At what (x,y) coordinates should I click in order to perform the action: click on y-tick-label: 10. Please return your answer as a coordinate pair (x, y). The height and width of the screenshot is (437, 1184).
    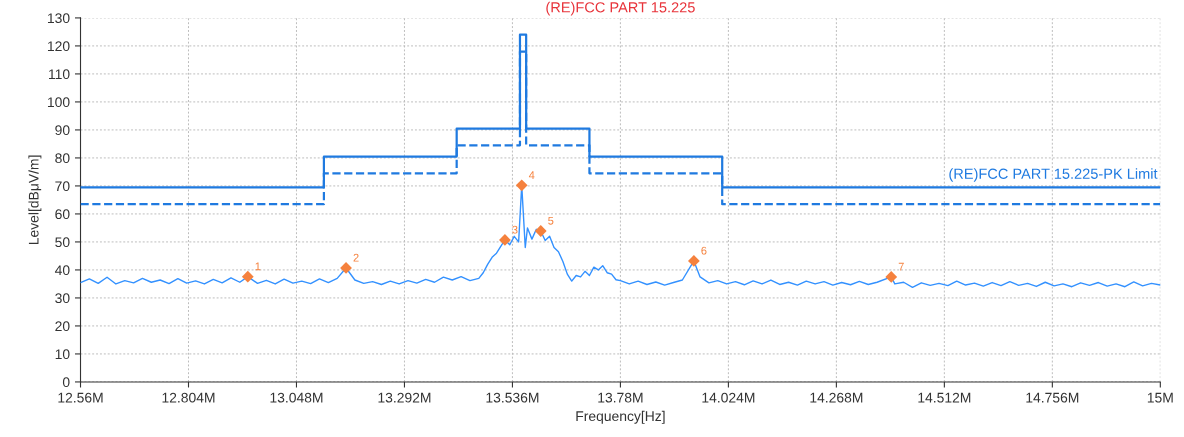
    Looking at the image, I should click on (62, 354).